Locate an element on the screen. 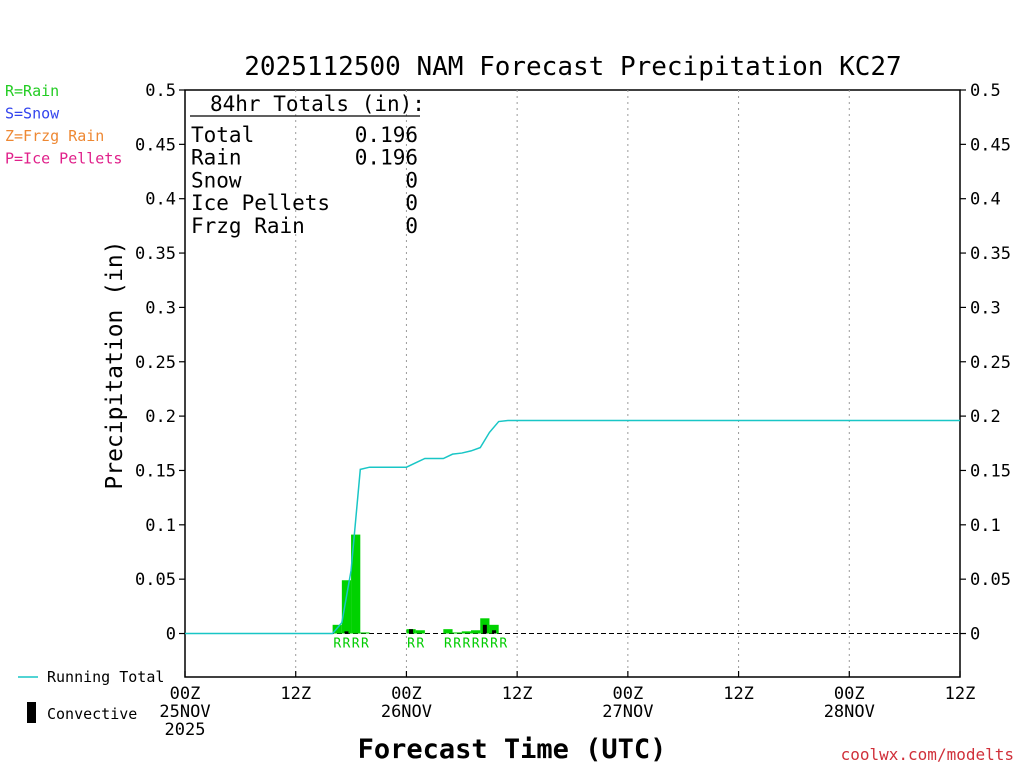 The width and height of the screenshot is (1024, 768). convective-bars is located at coordinates (420, 629).